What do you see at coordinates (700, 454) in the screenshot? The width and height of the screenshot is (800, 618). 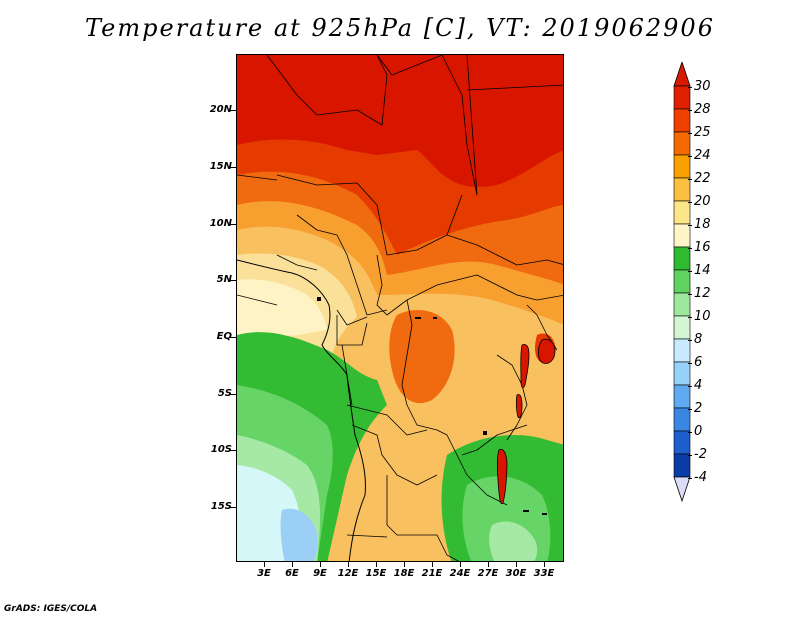 I see `colorbar-label-minus2: -2` at bounding box center [700, 454].